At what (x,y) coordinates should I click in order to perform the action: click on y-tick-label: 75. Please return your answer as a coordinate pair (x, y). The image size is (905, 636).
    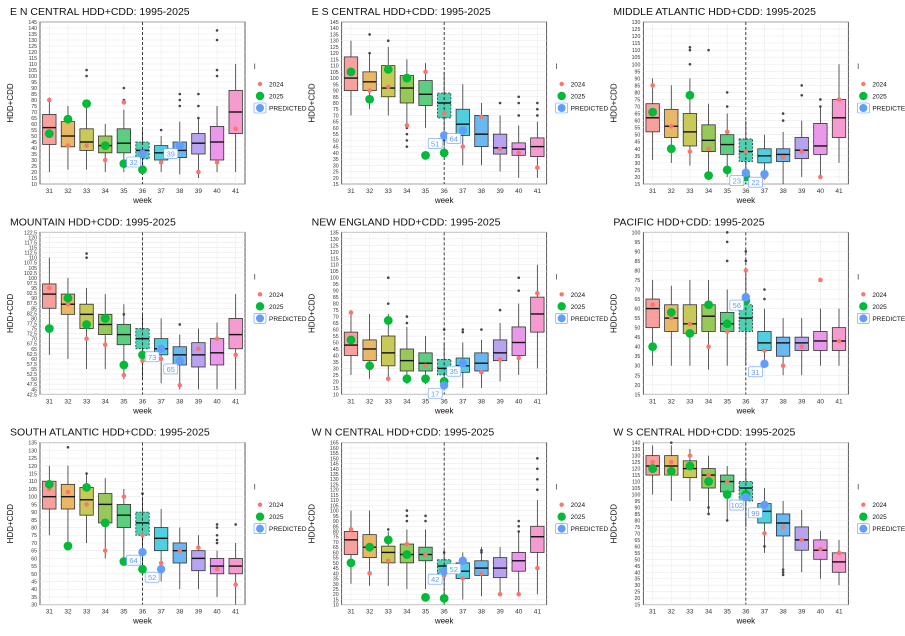
    Looking at the image, I should click on (638, 281).